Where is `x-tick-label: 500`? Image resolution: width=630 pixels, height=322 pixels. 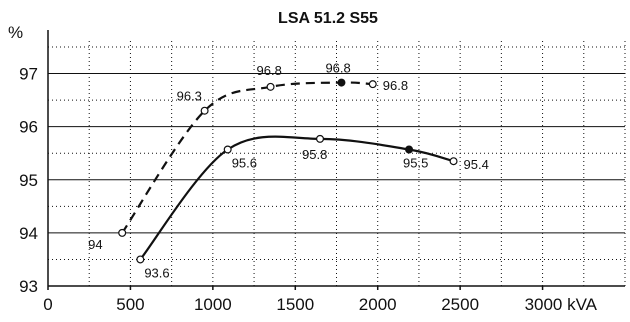 x-tick-label: 500 is located at coordinates (130, 304).